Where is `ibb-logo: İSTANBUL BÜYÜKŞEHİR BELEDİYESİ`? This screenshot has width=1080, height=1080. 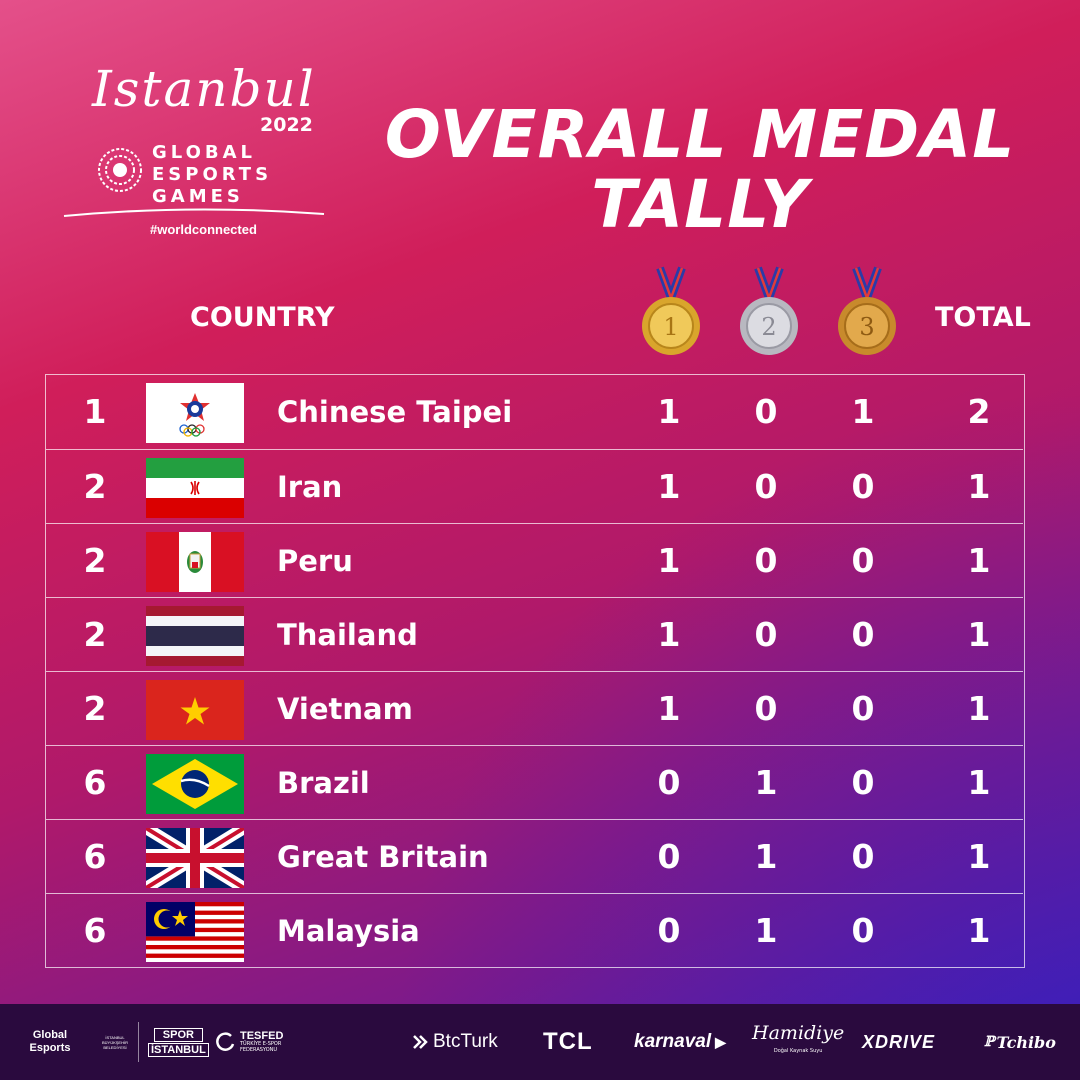
ibb-logo: İSTANBUL BÜYÜKŞEHİR BELEDİYESİ is located at coordinates (115, 1042).